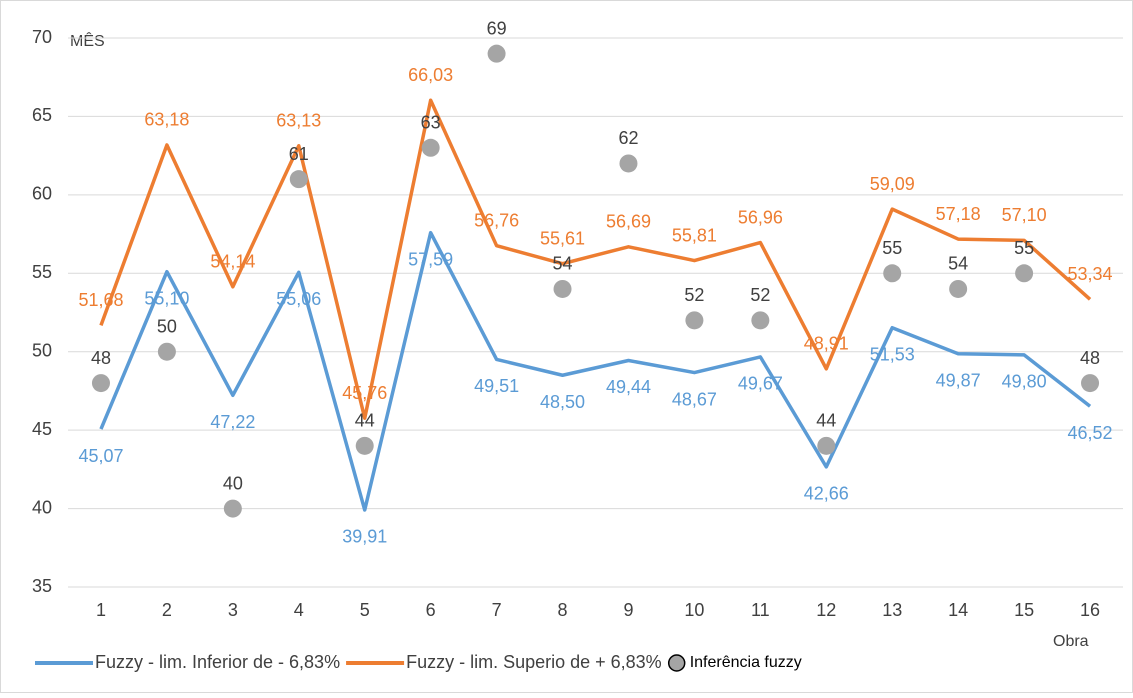 The width and height of the screenshot is (1133, 698). What do you see at coordinates (958, 610) in the screenshot?
I see `x-tick-label: 14` at bounding box center [958, 610].